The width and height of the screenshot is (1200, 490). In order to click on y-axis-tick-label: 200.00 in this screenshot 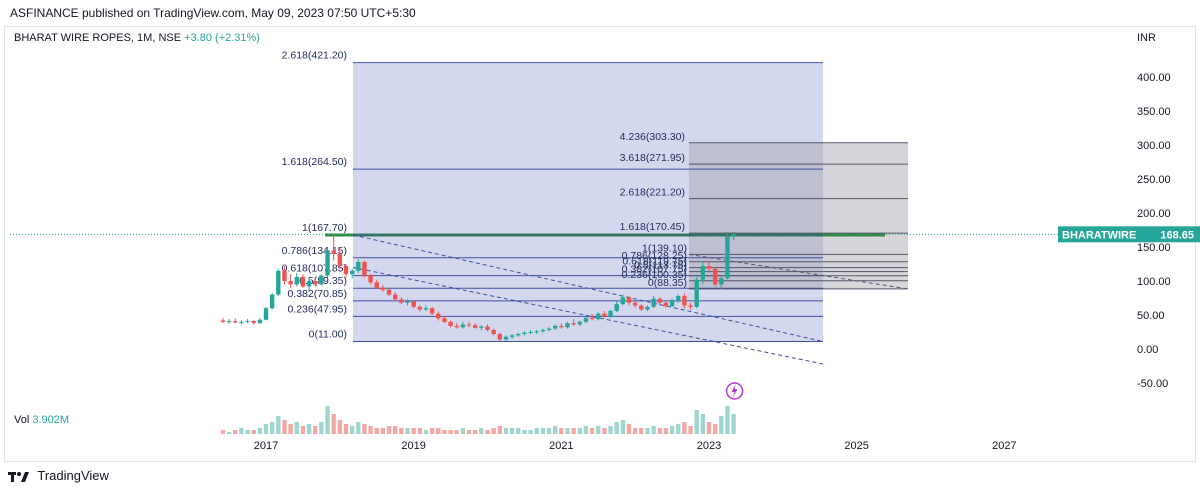, I will do `click(1154, 214)`.